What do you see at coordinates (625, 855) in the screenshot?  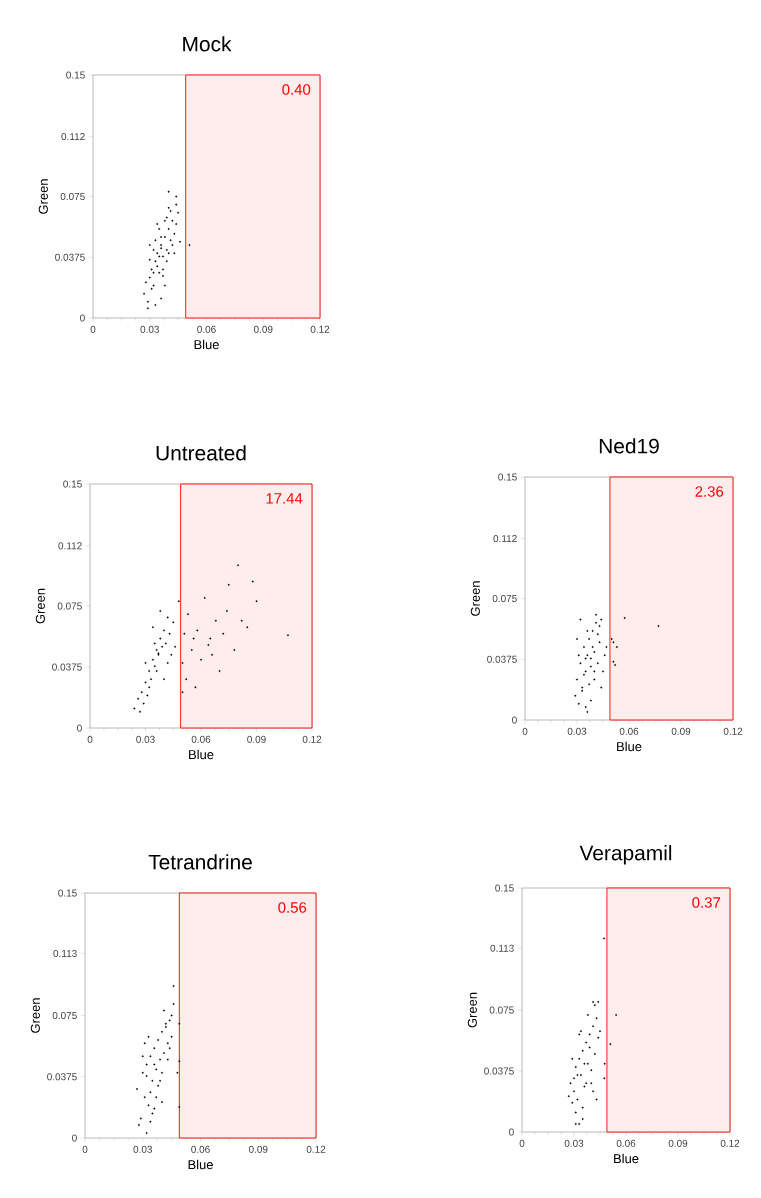 I see `chart-title: Verapamil` at bounding box center [625, 855].